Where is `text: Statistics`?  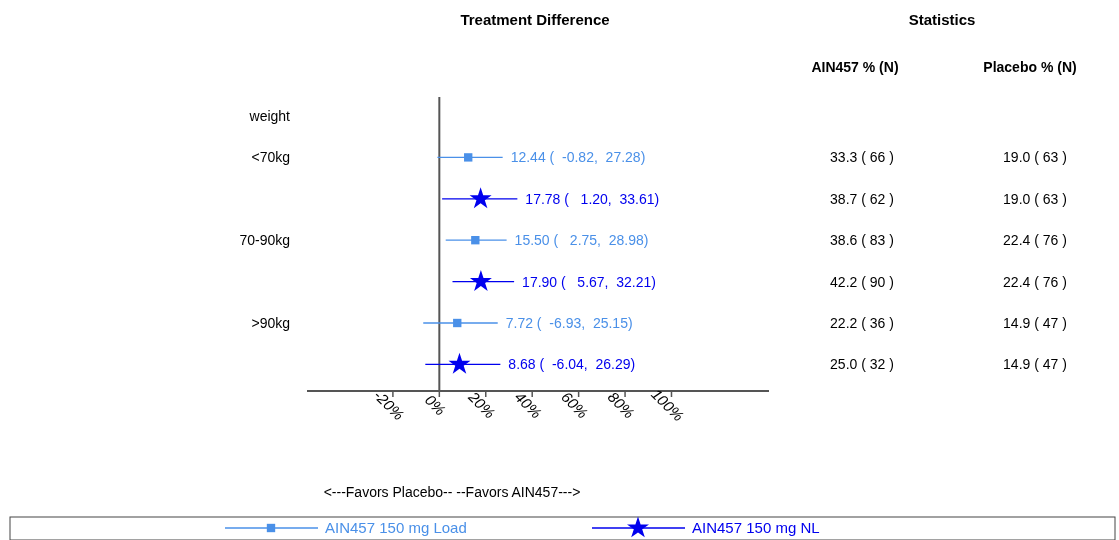 text: Statistics is located at coordinates (942, 19).